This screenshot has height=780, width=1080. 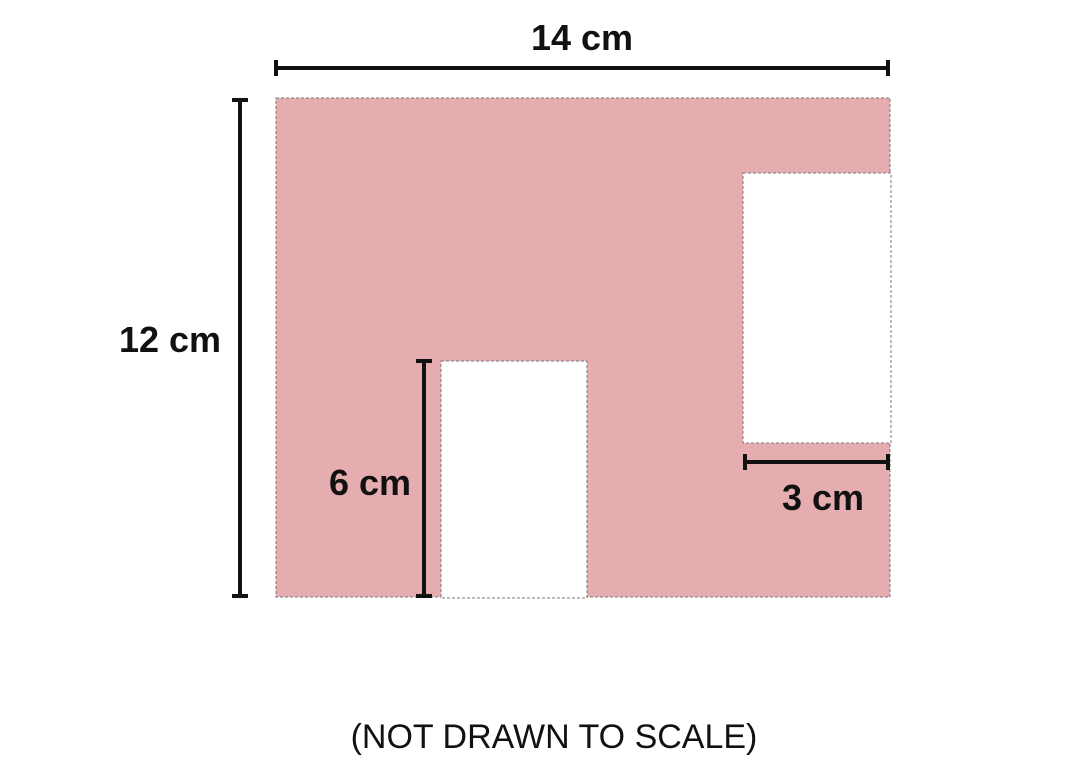 What do you see at coordinates (582, 37) in the screenshot?
I see `top-width-label: 14 cm` at bounding box center [582, 37].